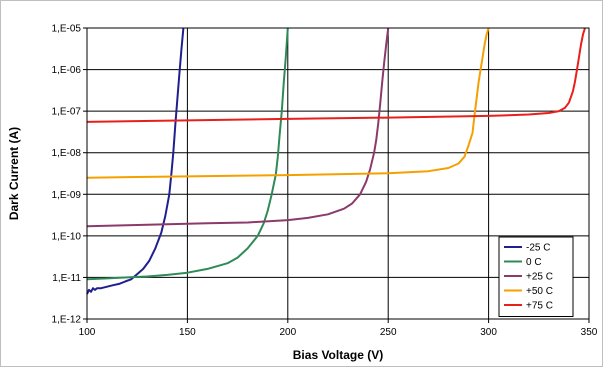 The image size is (603, 371). Describe the element at coordinates (287, 332) in the screenshot. I see `x-tick-label: 200` at that location.